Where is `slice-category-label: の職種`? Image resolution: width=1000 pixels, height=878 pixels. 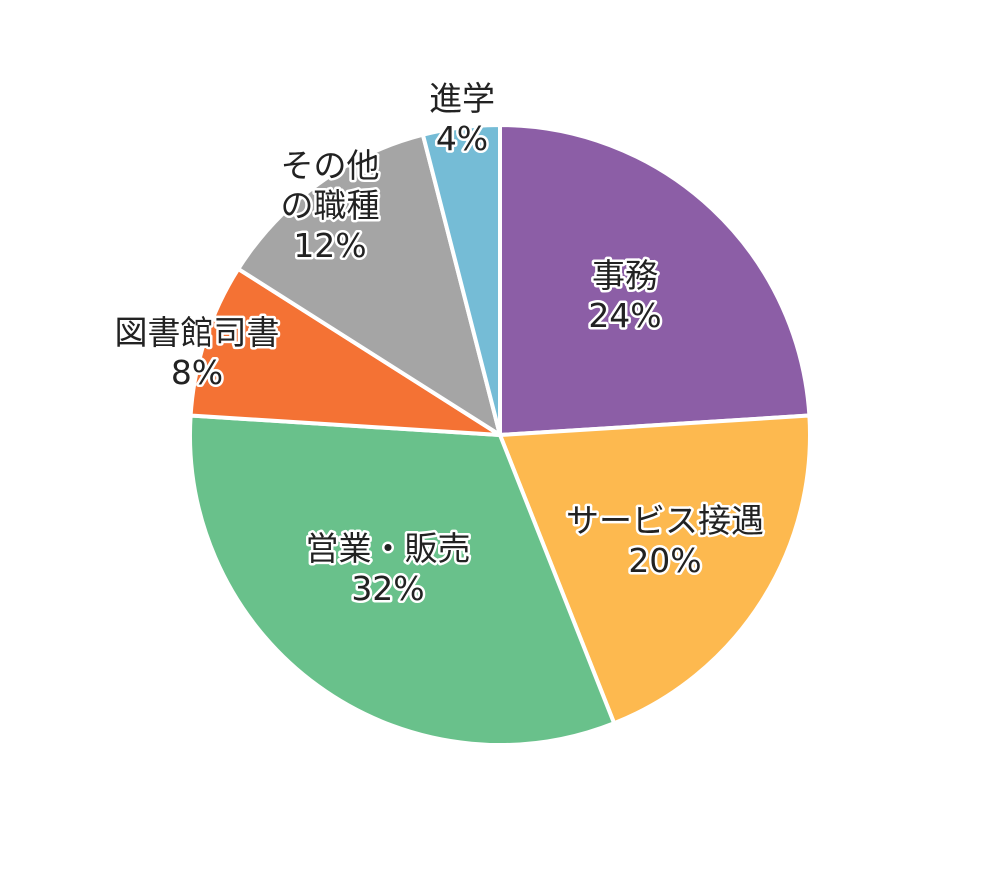 slice-category-label: の職種 is located at coordinates (330, 205).